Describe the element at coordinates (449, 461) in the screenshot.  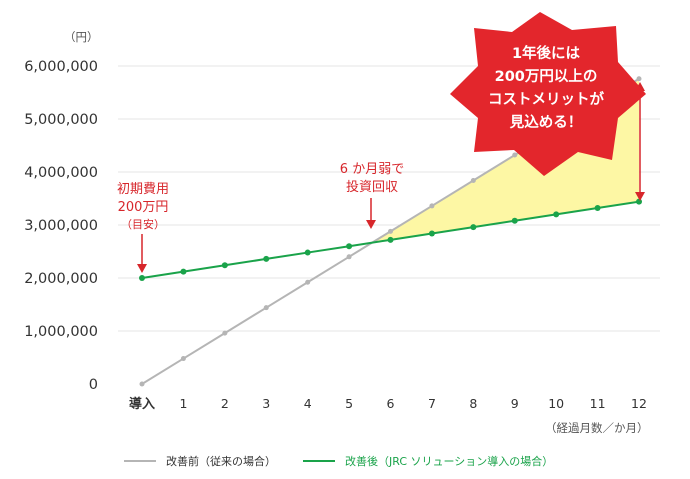
I see `legend-label-after: 改善後（JRC ソリューション導入の場合）` at that location.